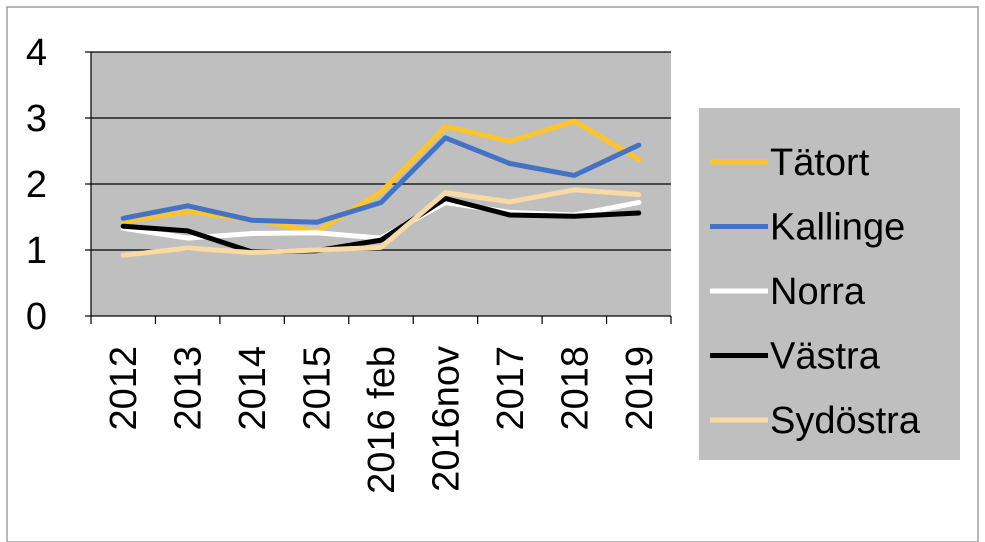  What do you see at coordinates (253, 388) in the screenshot?
I see `x-tick-label: 2014` at bounding box center [253, 388].